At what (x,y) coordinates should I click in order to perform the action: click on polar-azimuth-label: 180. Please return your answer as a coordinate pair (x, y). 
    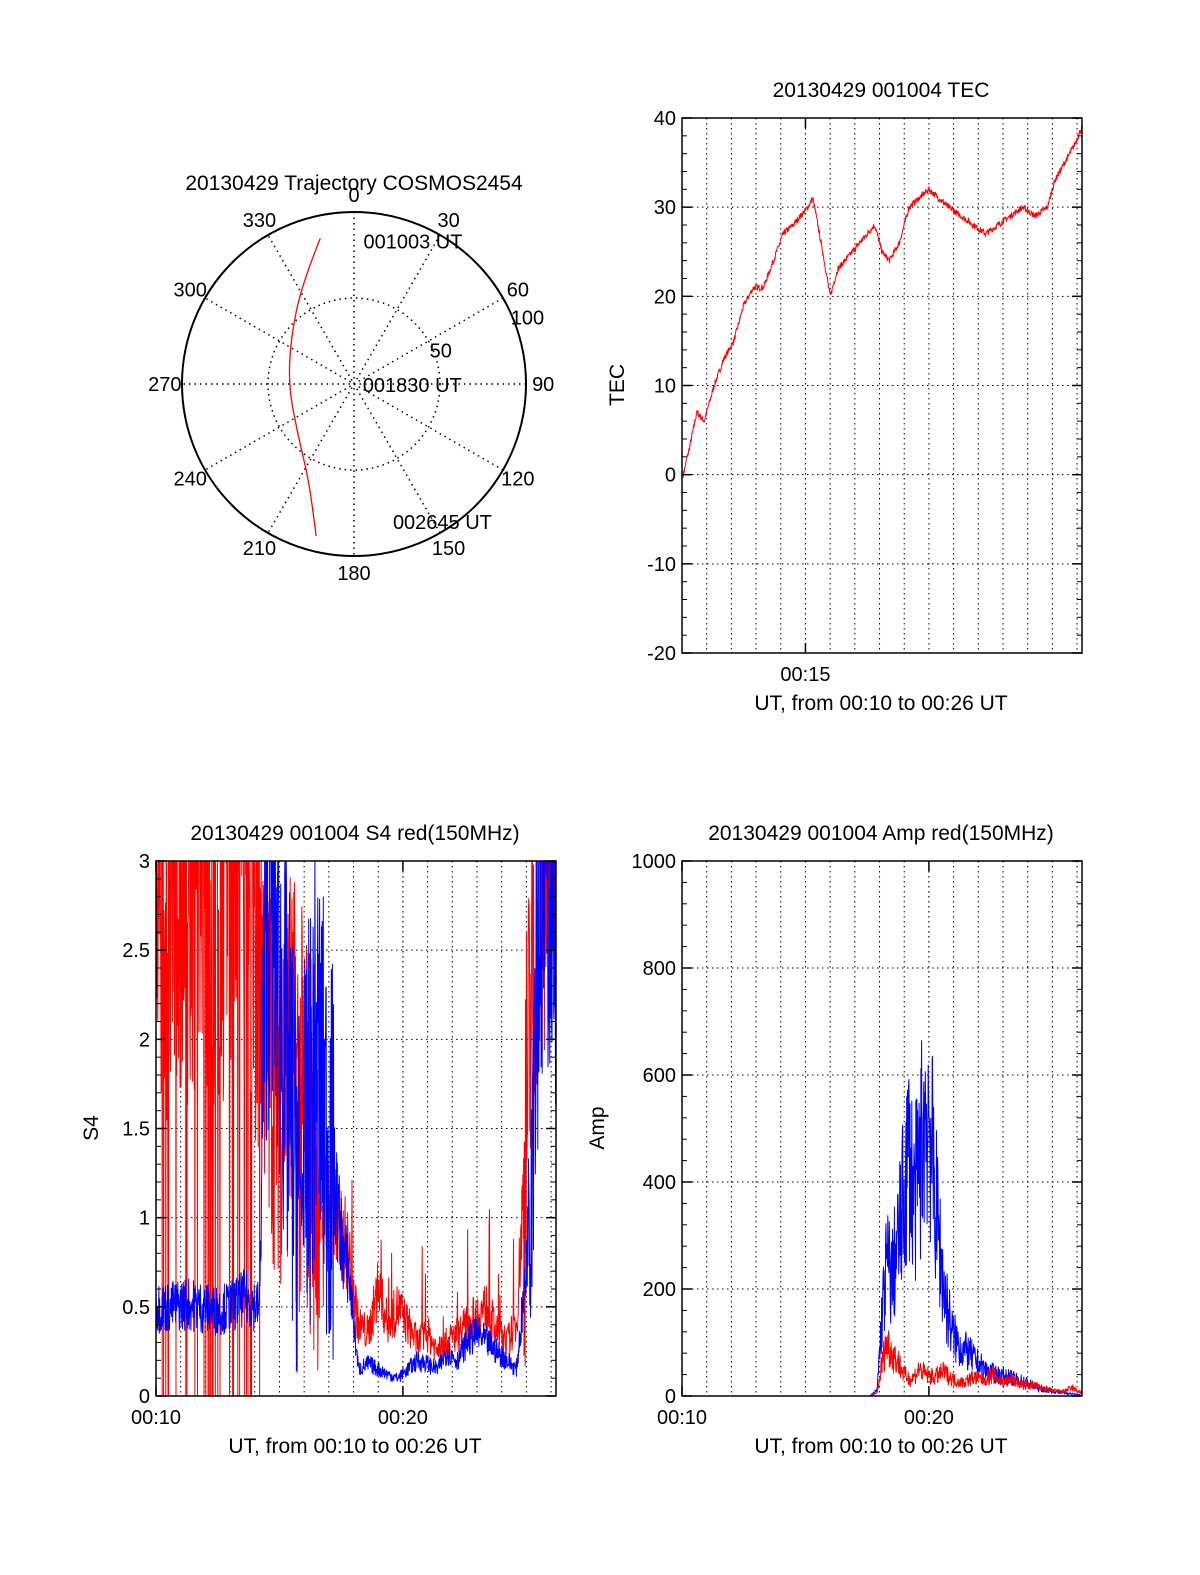
    Looking at the image, I should click on (353, 574).